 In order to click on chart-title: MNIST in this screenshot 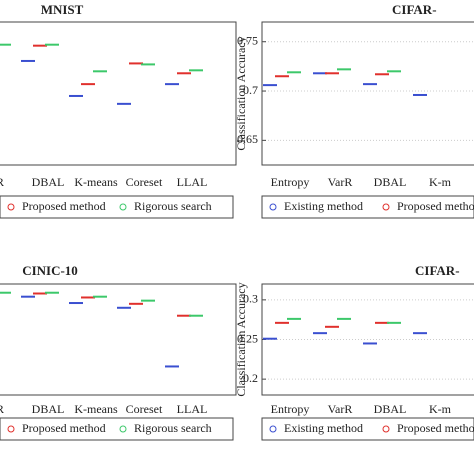, I will do `click(62, 9)`.